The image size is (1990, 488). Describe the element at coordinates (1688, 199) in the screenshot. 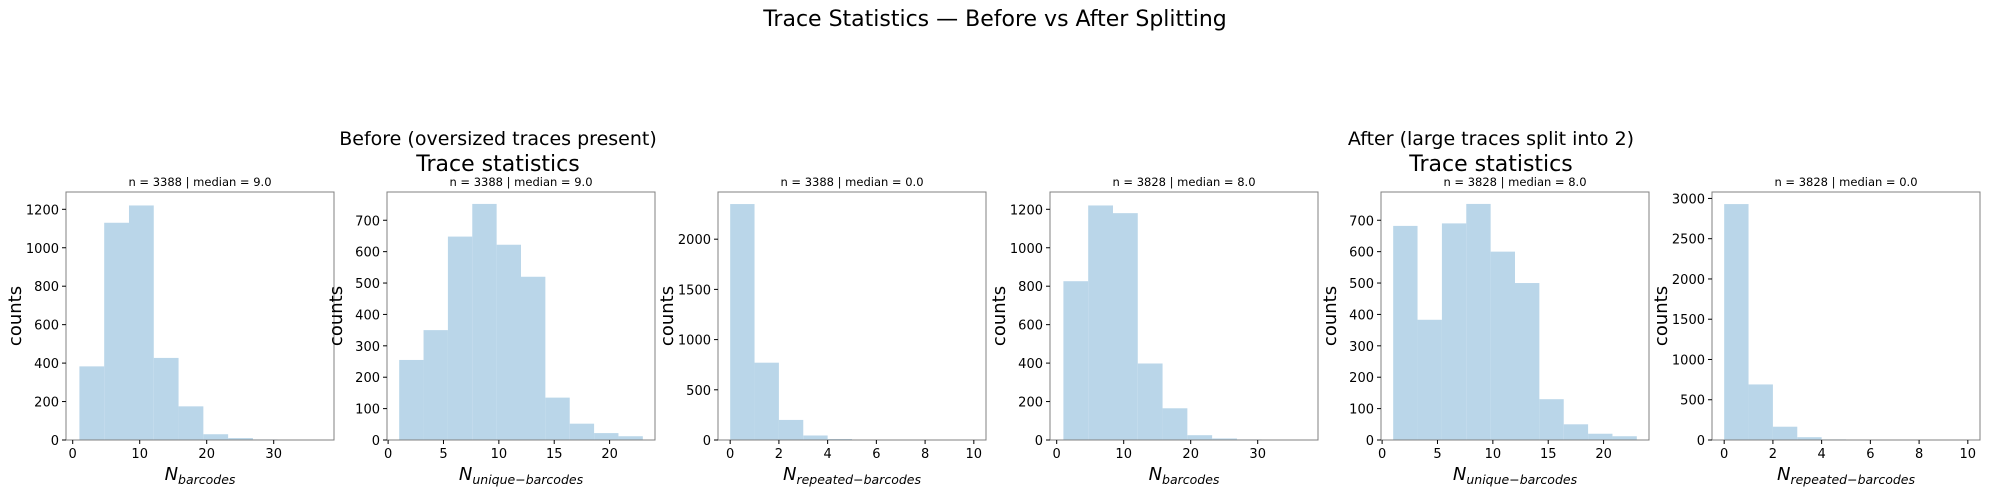

I see `y-tick-label: 3000` at that location.